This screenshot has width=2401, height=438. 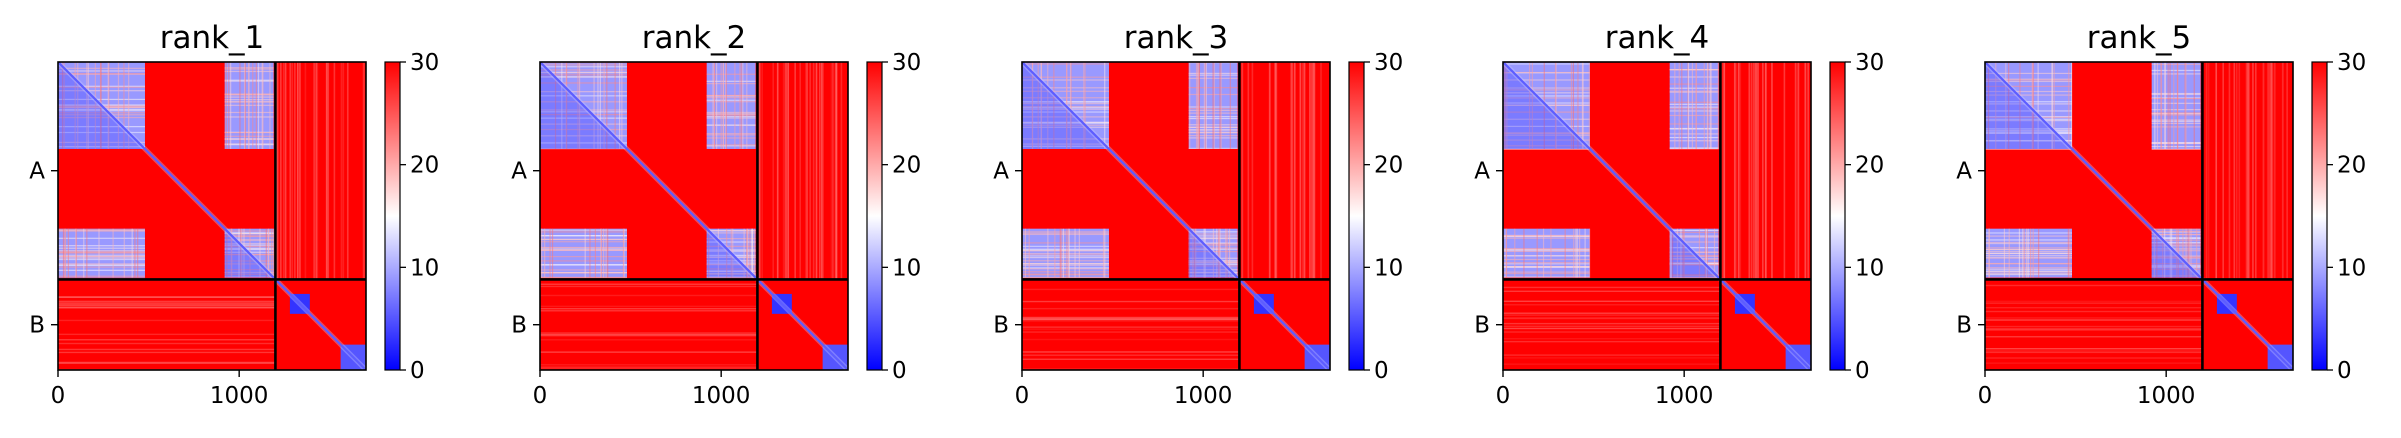 I want to click on diagonal, so click(x=1176, y=216).